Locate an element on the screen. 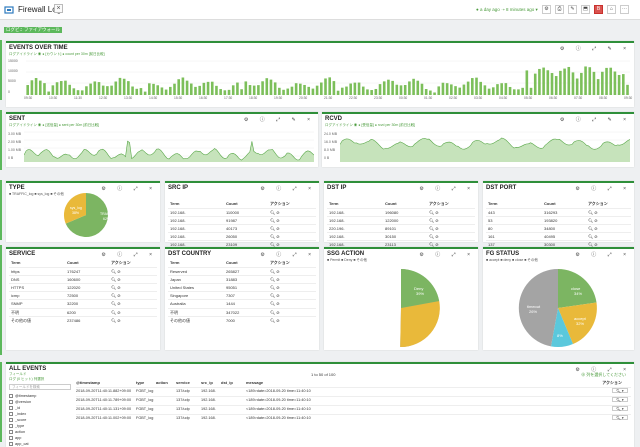 This screenshot has height=447, width=640. share-icon: ⬒ is located at coordinates (585, 9).